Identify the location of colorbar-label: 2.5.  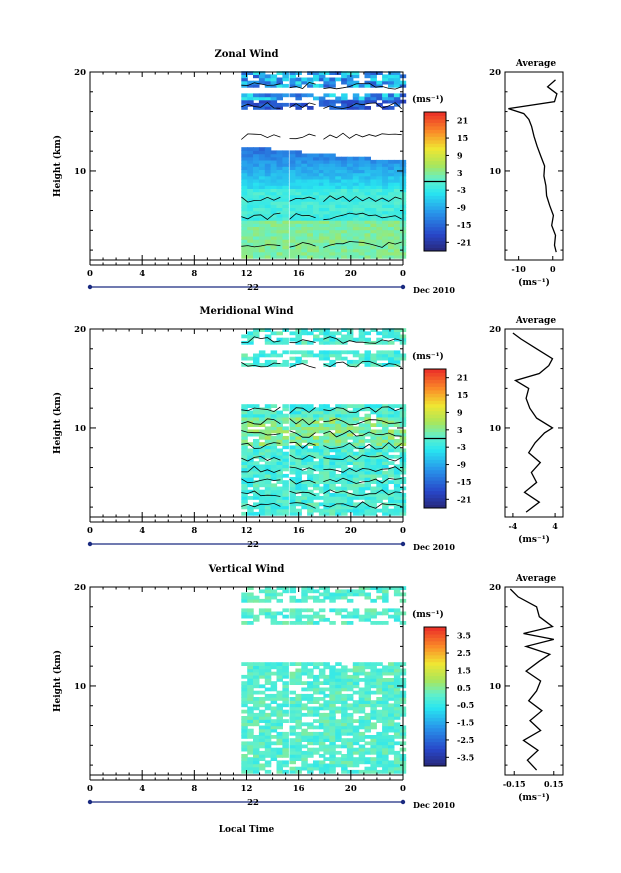
(464, 653).